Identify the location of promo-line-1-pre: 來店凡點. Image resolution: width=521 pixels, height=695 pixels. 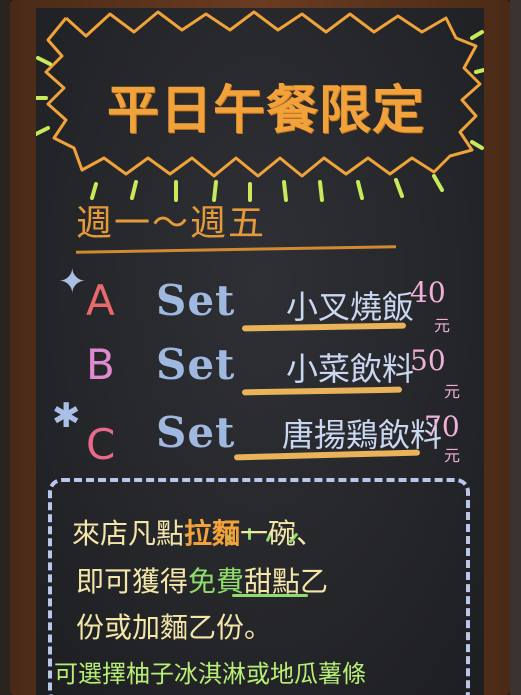
(128, 533).